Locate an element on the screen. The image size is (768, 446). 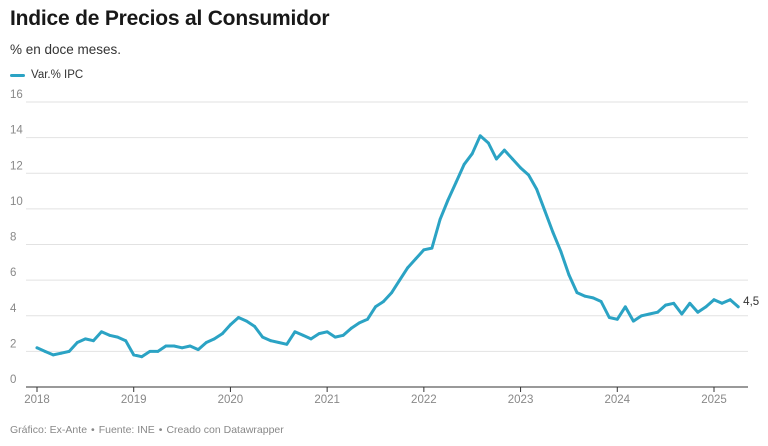
x-tick-label: 2025 is located at coordinates (714, 400).